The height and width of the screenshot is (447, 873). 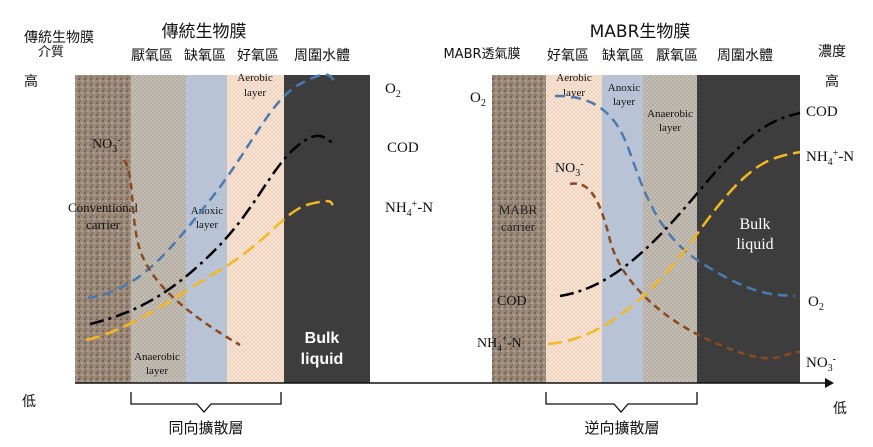 I want to click on left-corner-title: 傳統生物膜, so click(x=59, y=38).